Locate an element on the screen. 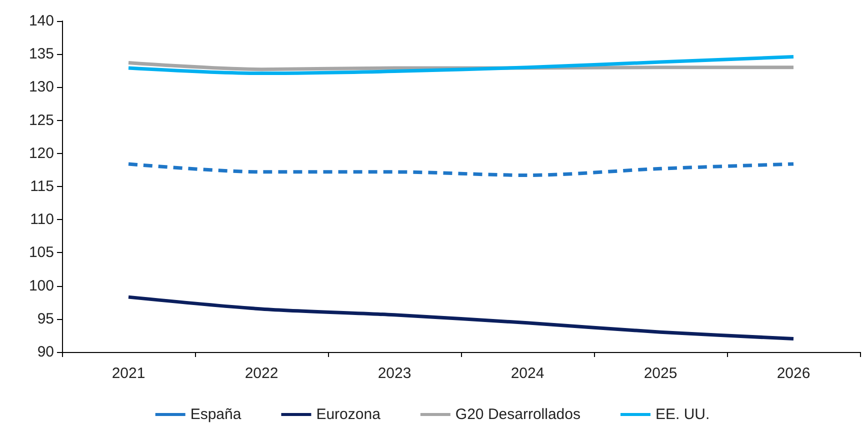  y-tick-label: 100 is located at coordinates (41, 285).